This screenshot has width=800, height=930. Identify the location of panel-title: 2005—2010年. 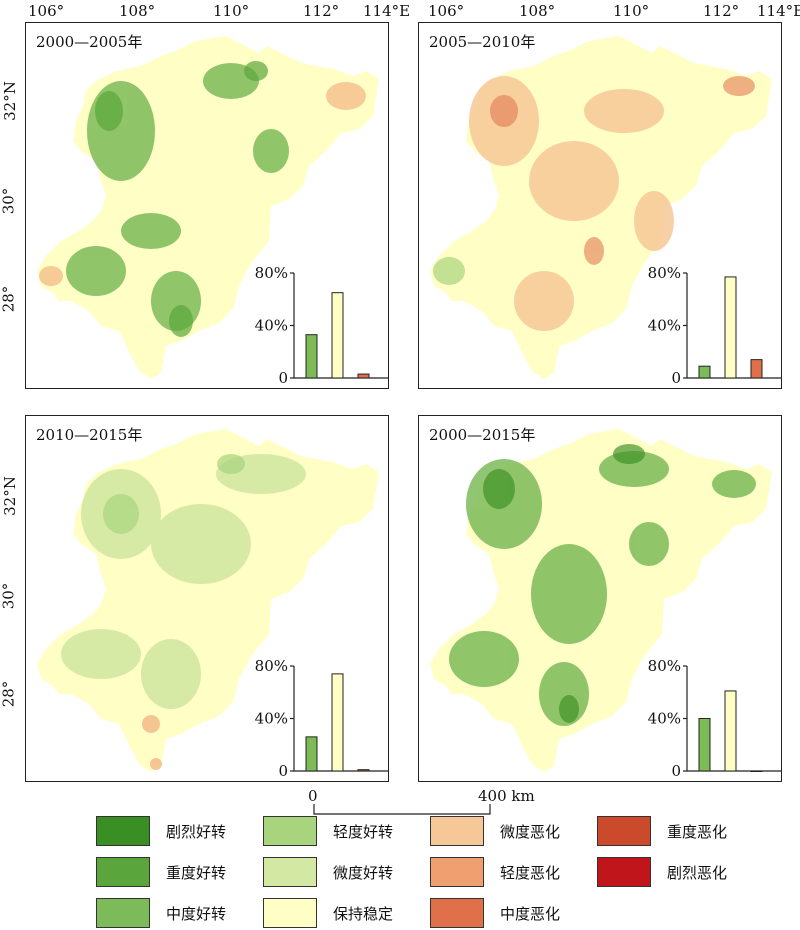
(482, 42).